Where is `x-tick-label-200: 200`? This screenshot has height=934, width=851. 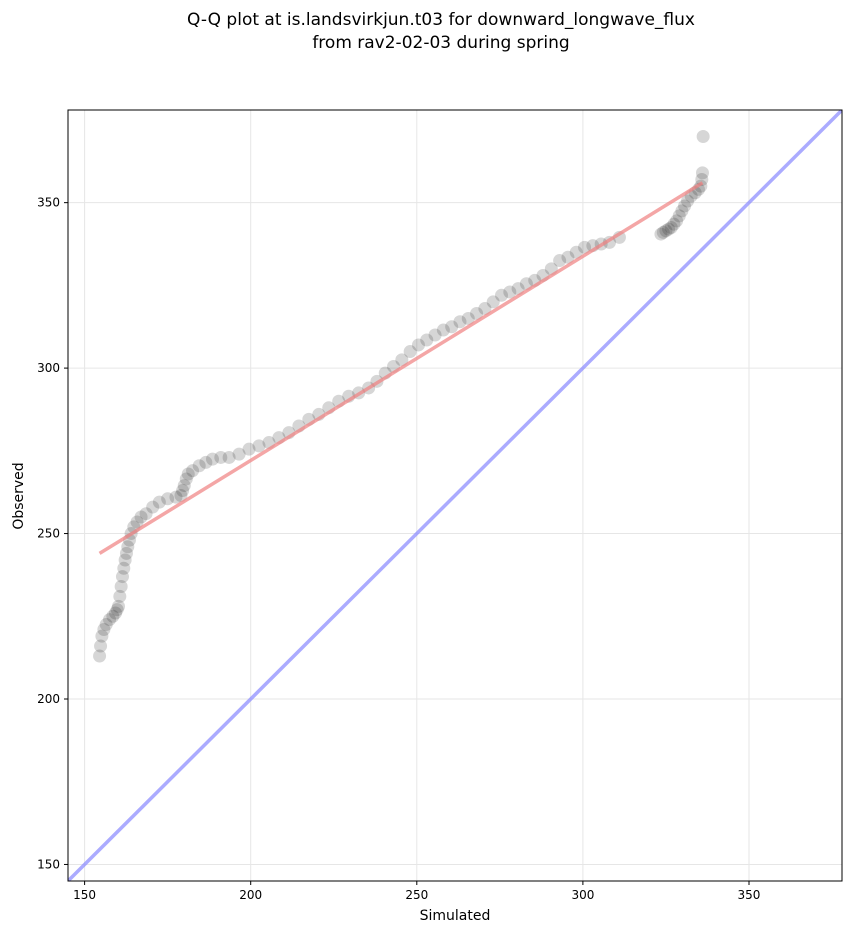 x-tick-label-200: 200 is located at coordinates (250, 895).